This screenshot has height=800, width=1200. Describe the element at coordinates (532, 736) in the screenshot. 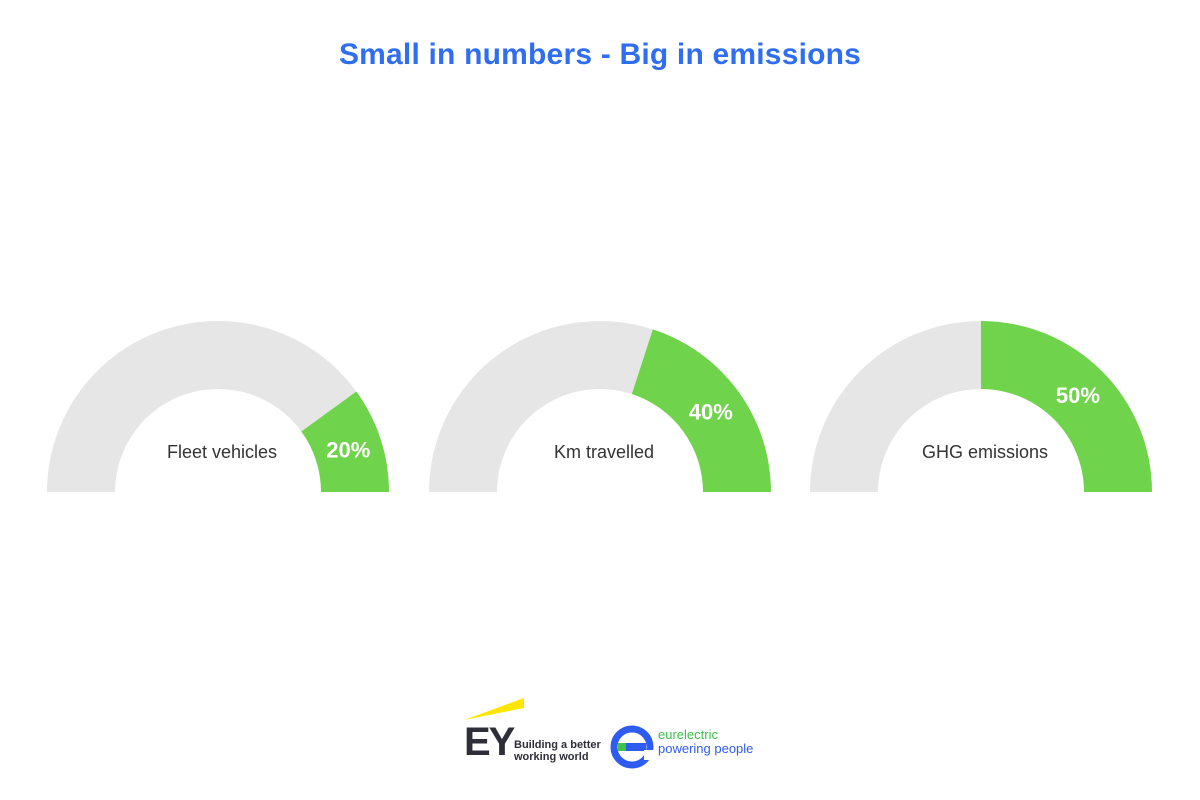

I see `ey-logo: EY Building a better working world` at that location.